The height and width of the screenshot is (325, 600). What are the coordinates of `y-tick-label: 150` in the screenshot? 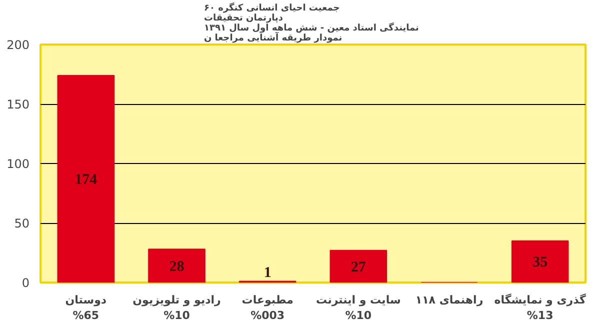 It's located at (18, 105).